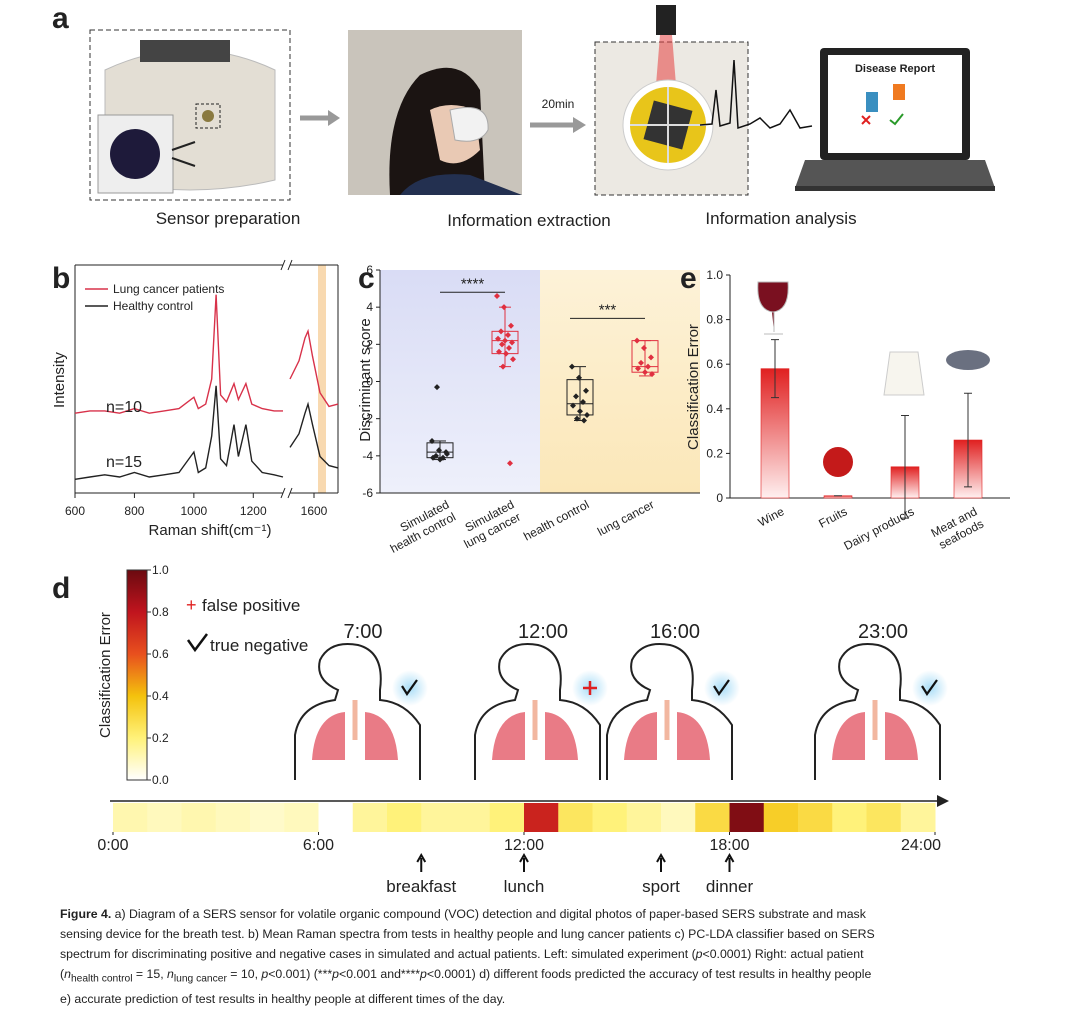 The width and height of the screenshot is (1080, 1009). I want to click on significance: ****, so click(473, 283).